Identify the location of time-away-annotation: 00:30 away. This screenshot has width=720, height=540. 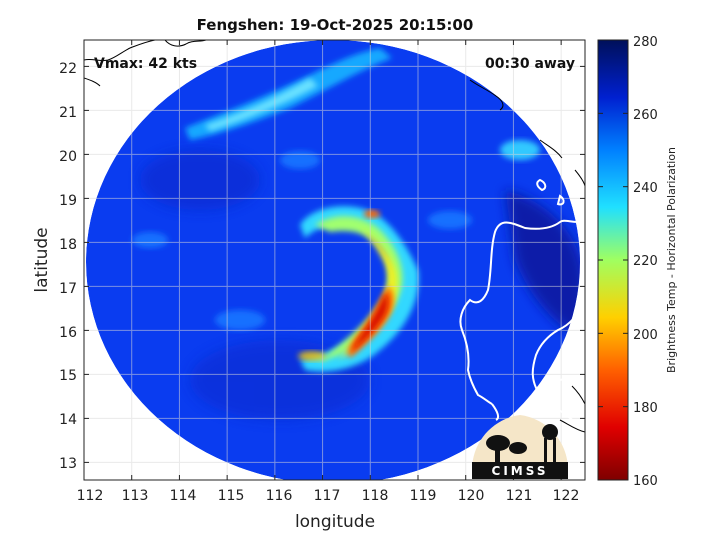
(530, 64).